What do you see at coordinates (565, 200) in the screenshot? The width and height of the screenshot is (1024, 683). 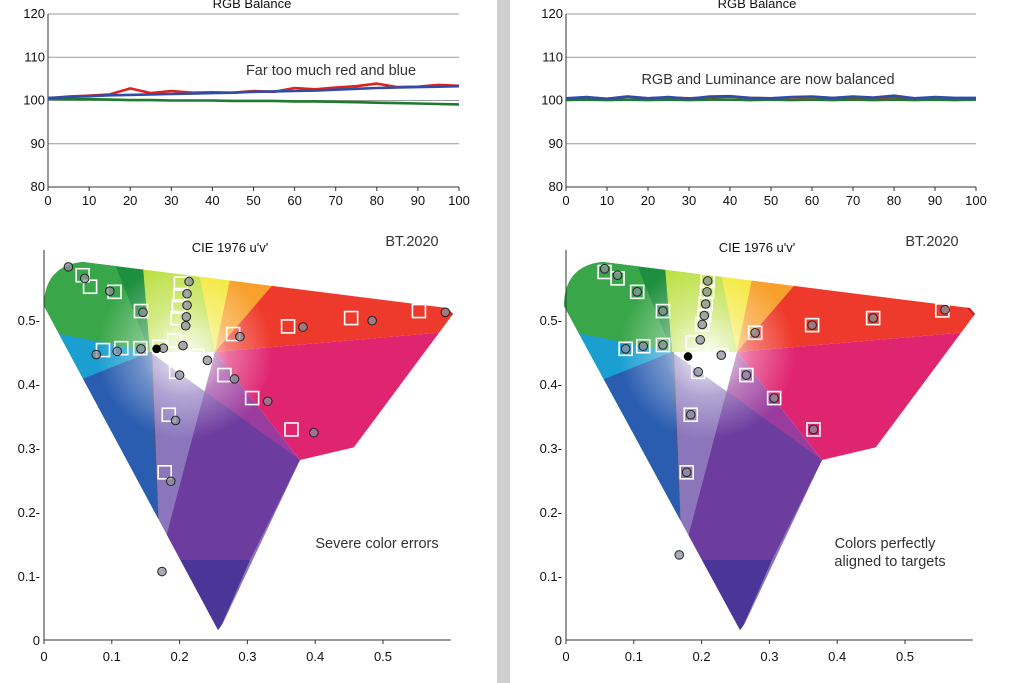 I see `rgb-x-tick-label: 0` at bounding box center [565, 200].